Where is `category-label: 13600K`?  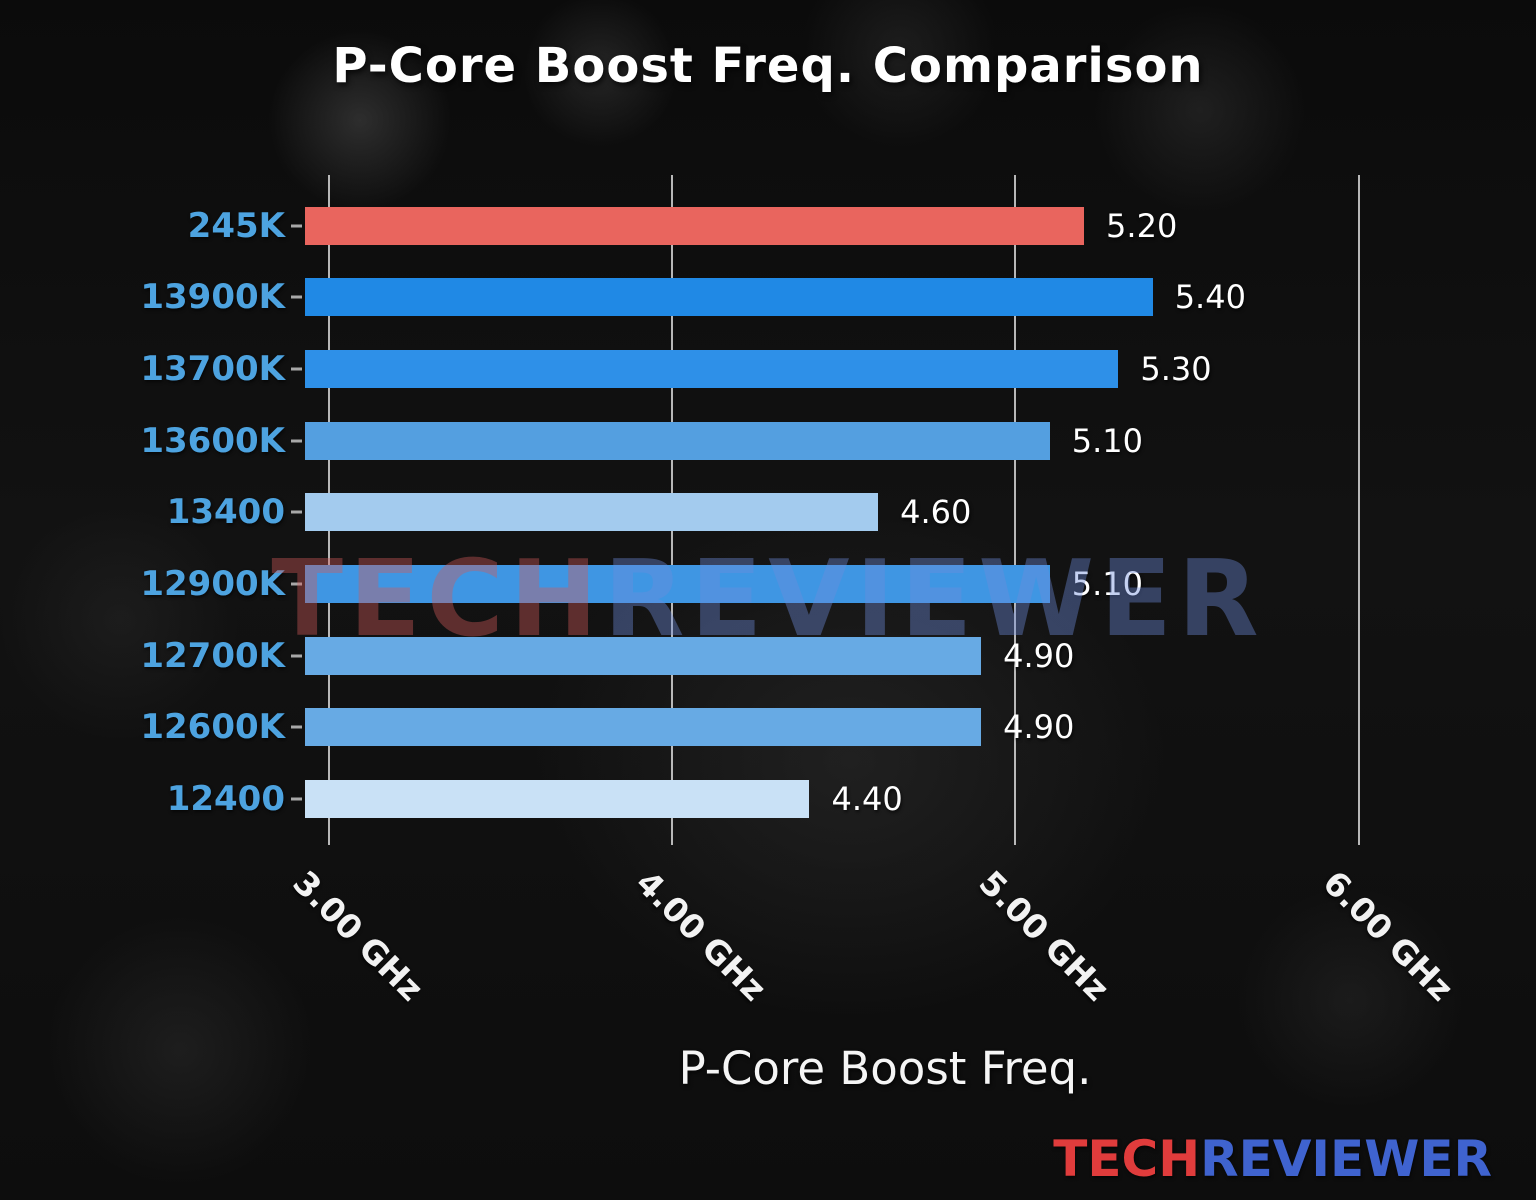 category-label: 13600K is located at coordinates (212, 440).